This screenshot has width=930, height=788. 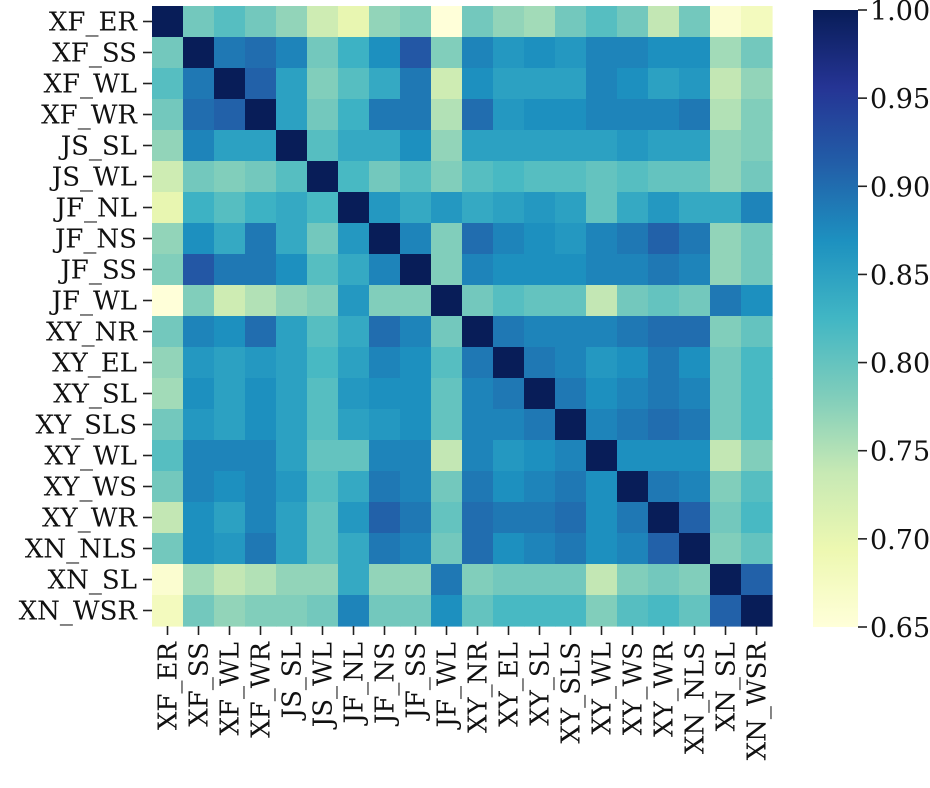 I want to click on heatmap-cell-XY_WS-XF_SS, so click(x=199, y=487).